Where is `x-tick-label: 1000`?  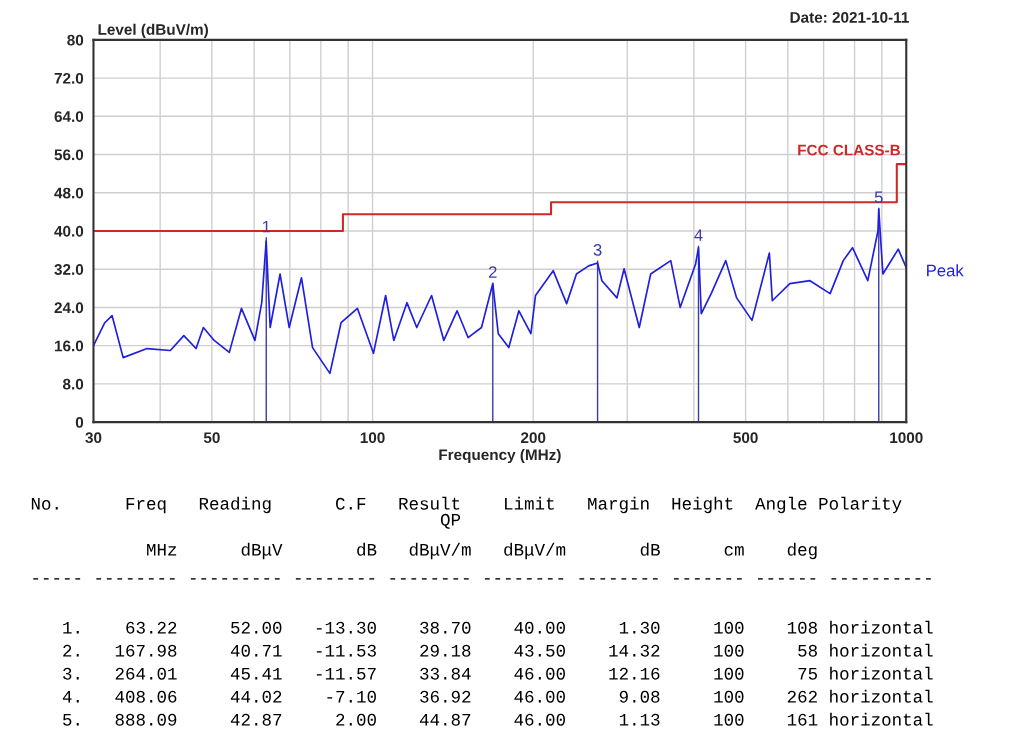 x-tick-label: 1000 is located at coordinates (906, 438).